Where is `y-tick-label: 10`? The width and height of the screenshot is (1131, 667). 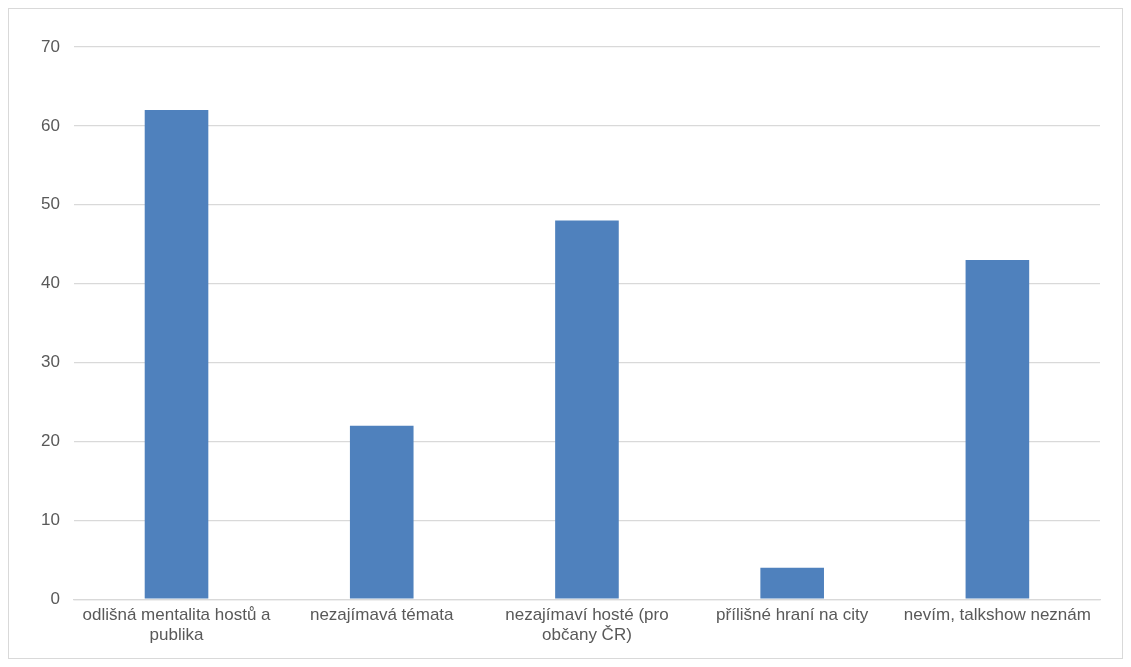 y-tick-label: 10 is located at coordinates (50, 519).